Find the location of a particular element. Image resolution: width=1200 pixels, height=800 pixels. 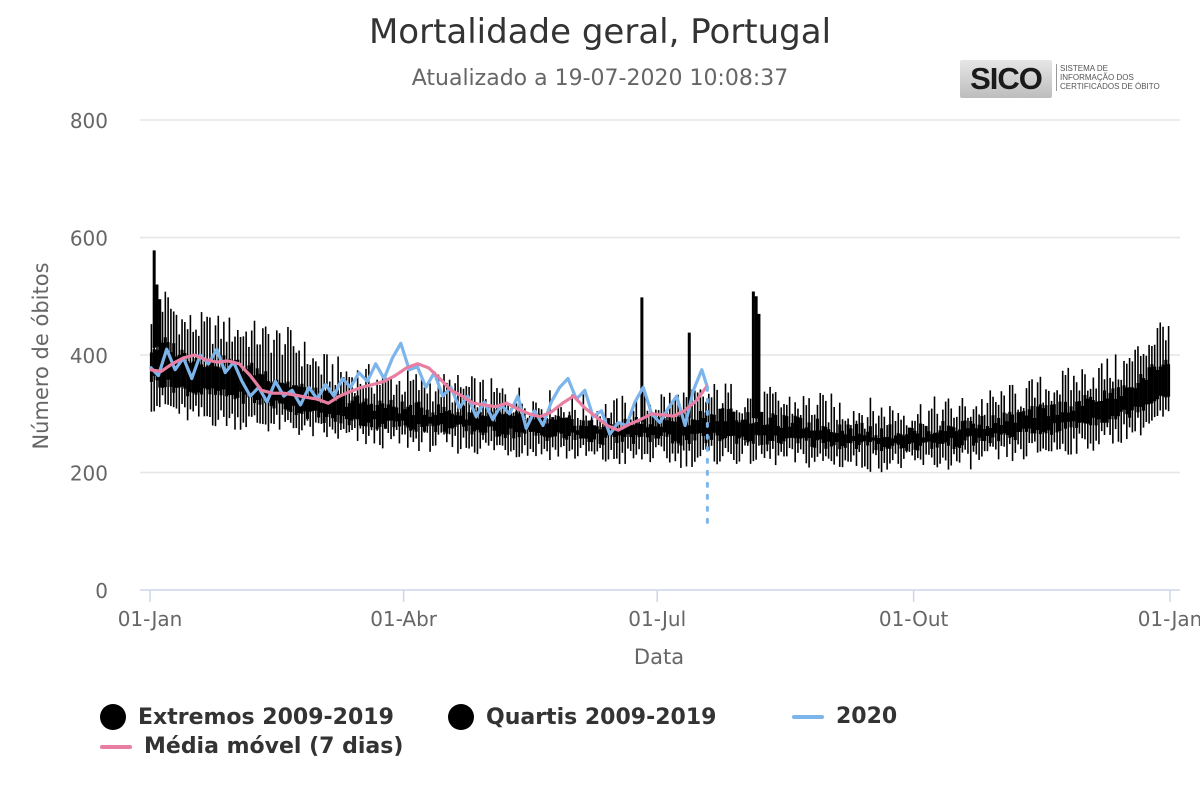

y-tick-label: 600 is located at coordinates (89, 239).